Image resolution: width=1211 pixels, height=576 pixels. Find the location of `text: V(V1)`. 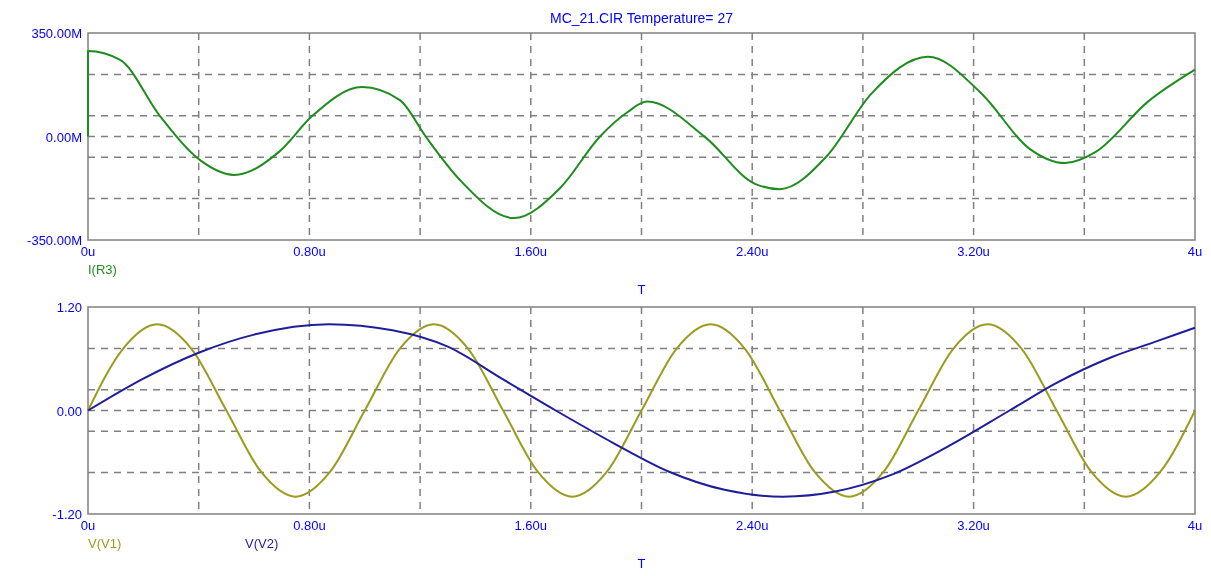

text: V(V1) is located at coordinates (105, 543).